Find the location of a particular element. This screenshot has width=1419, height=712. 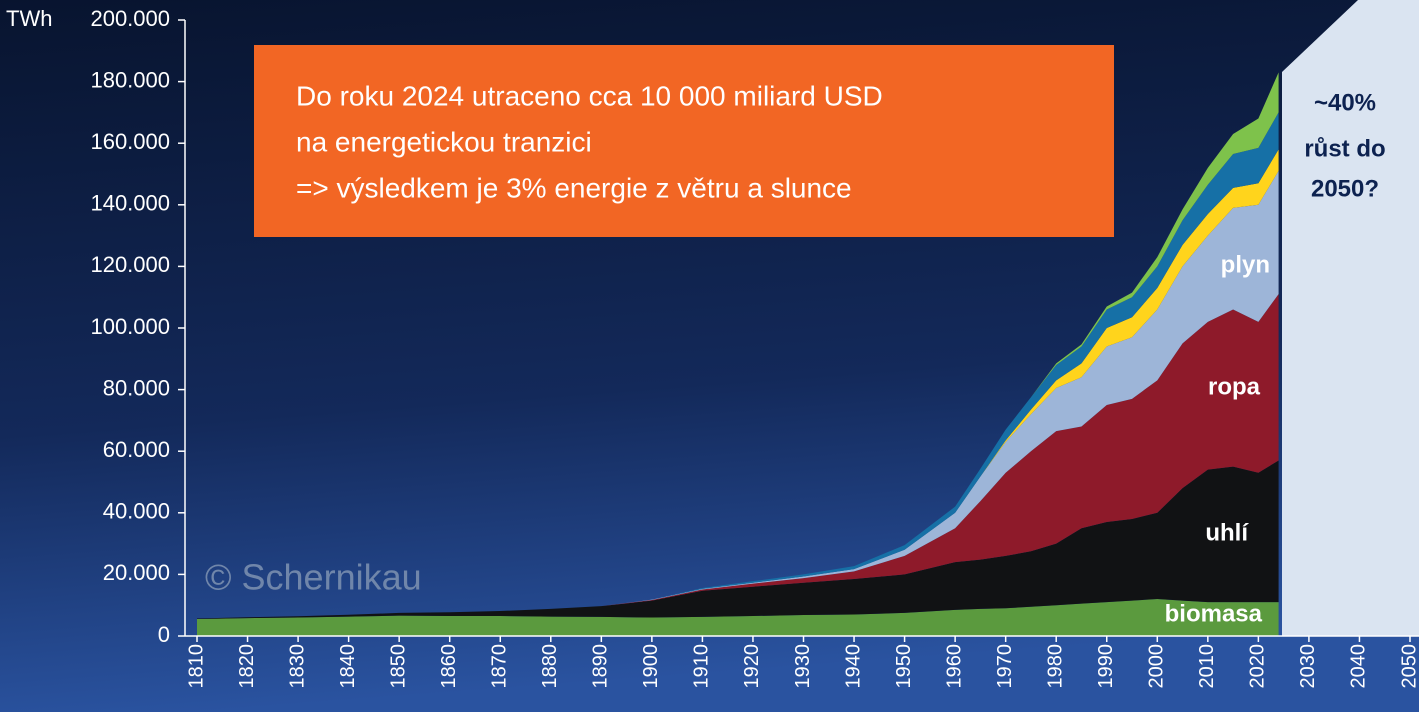

x-tick-label: 1920 is located at coordinates (752, 666).